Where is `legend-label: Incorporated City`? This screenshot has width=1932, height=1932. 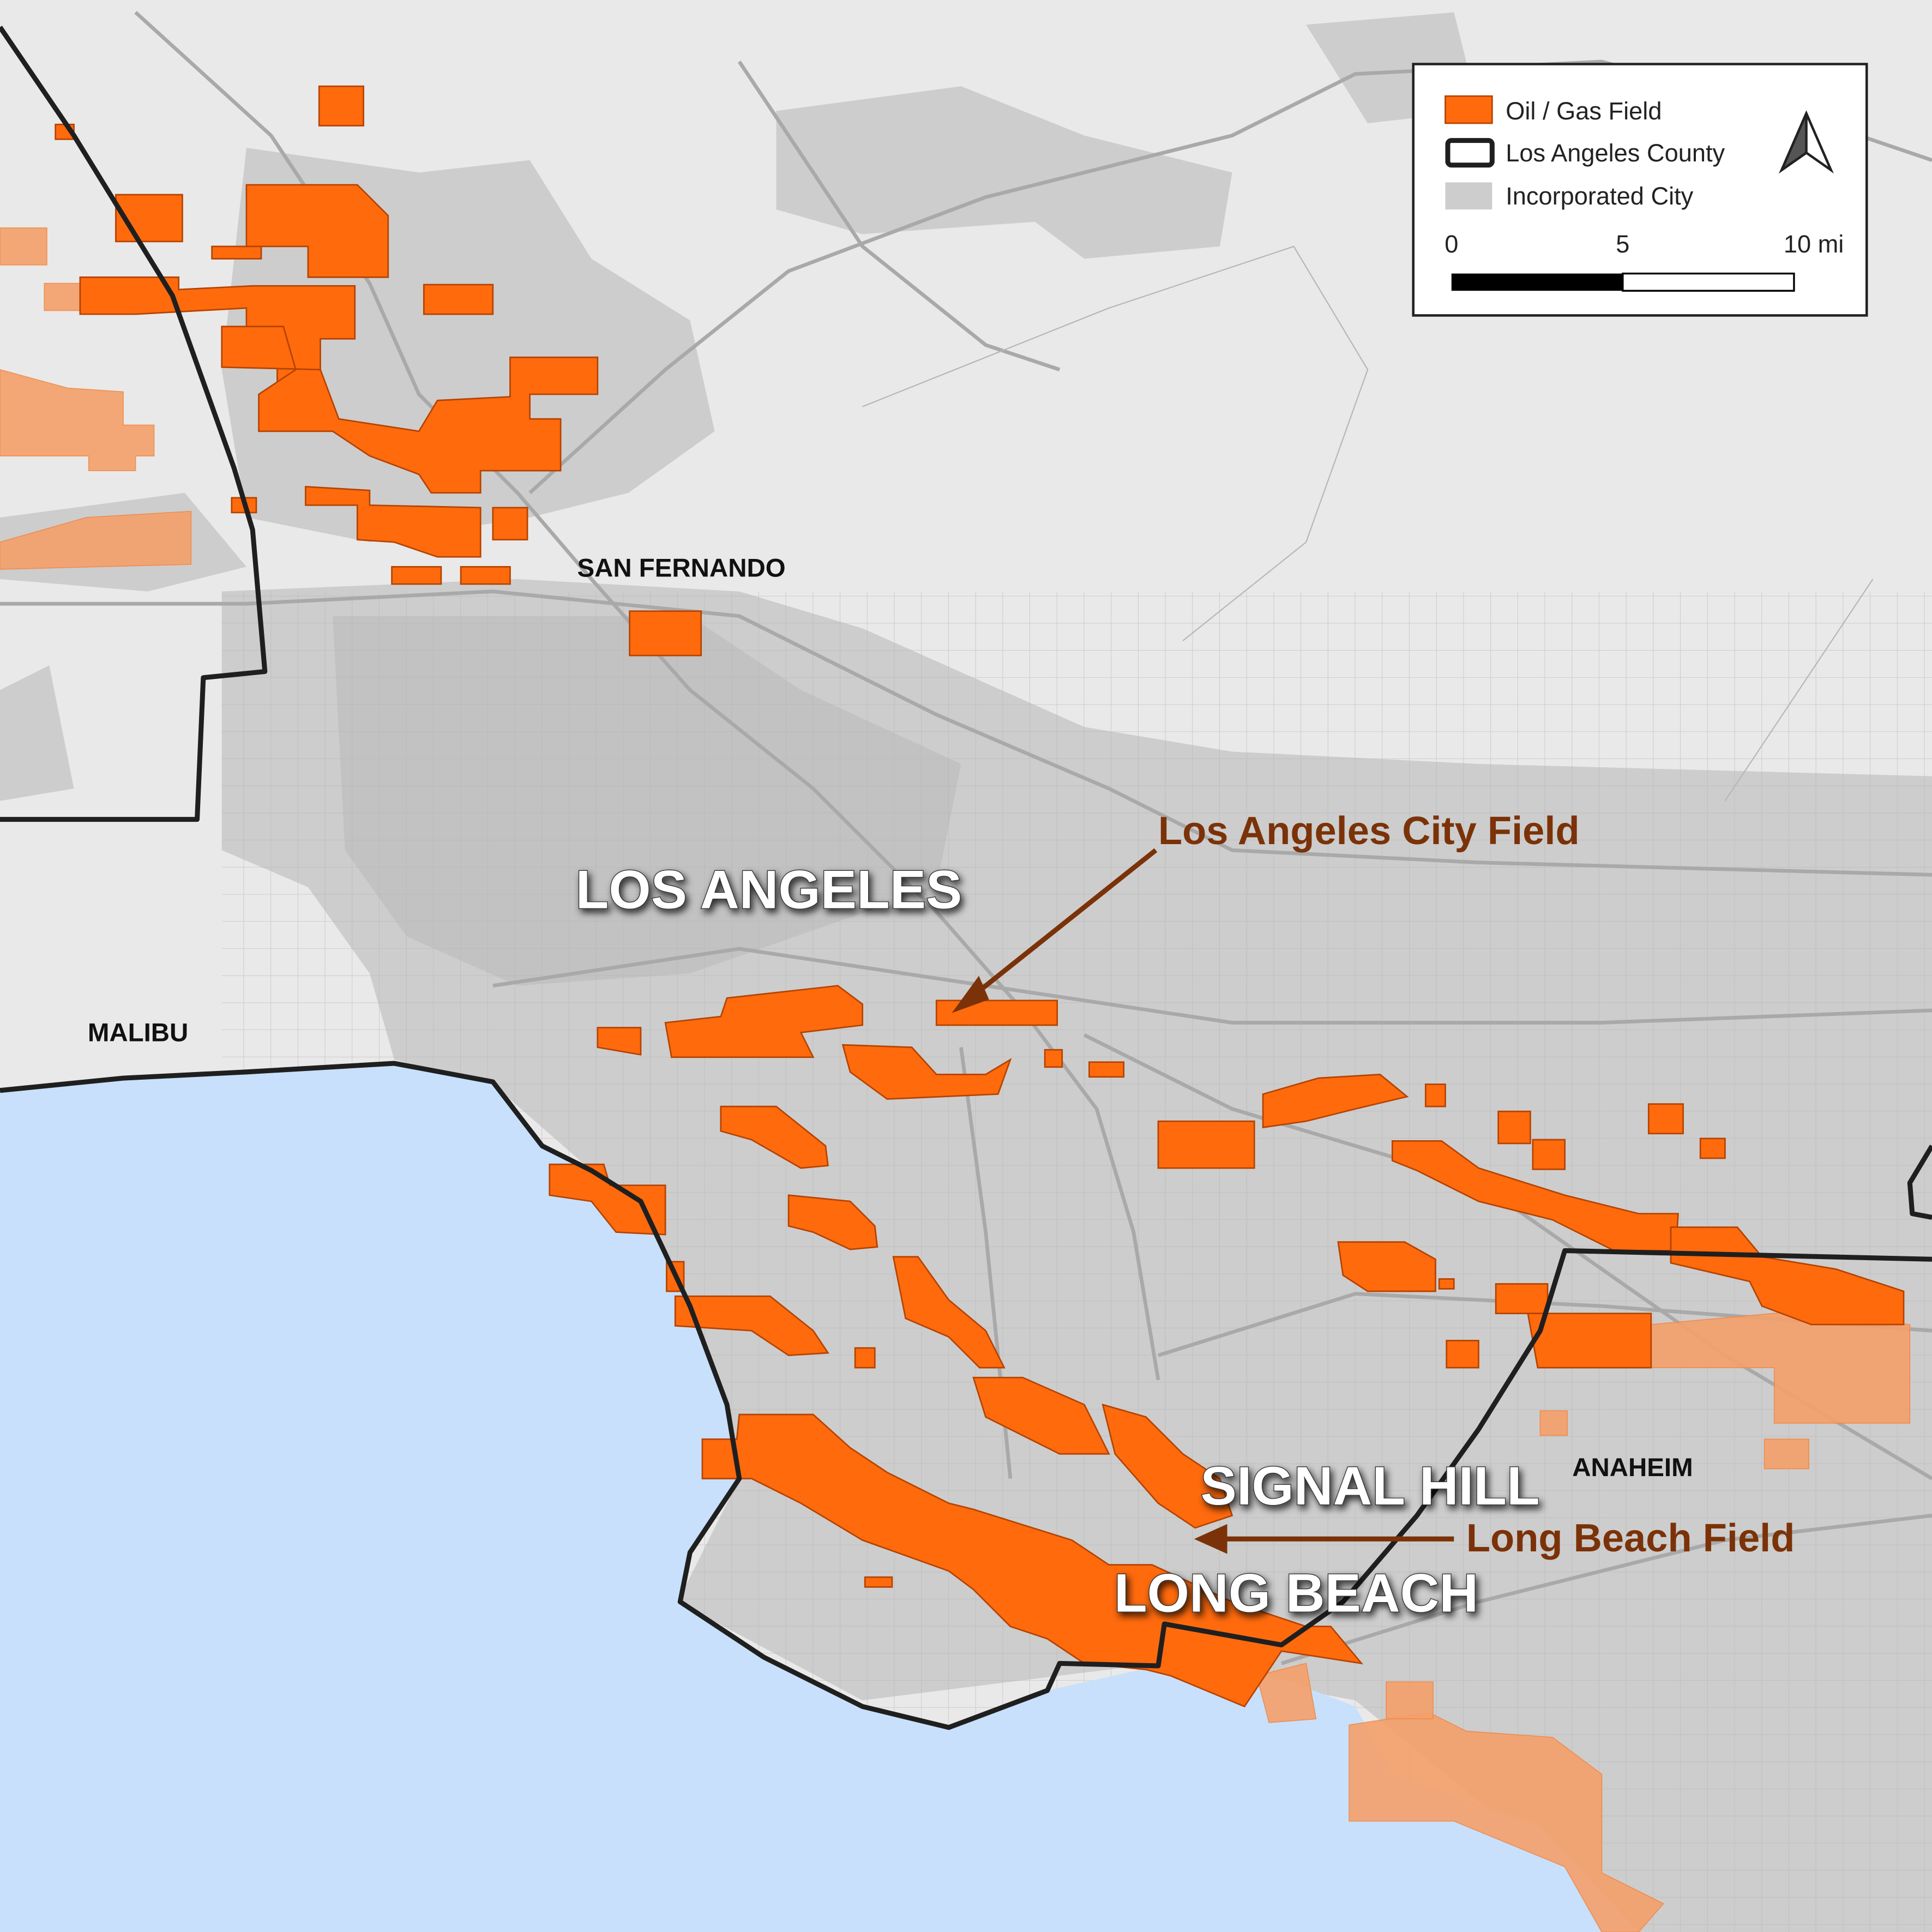
legend-label: Incorporated City is located at coordinates (1599, 196).